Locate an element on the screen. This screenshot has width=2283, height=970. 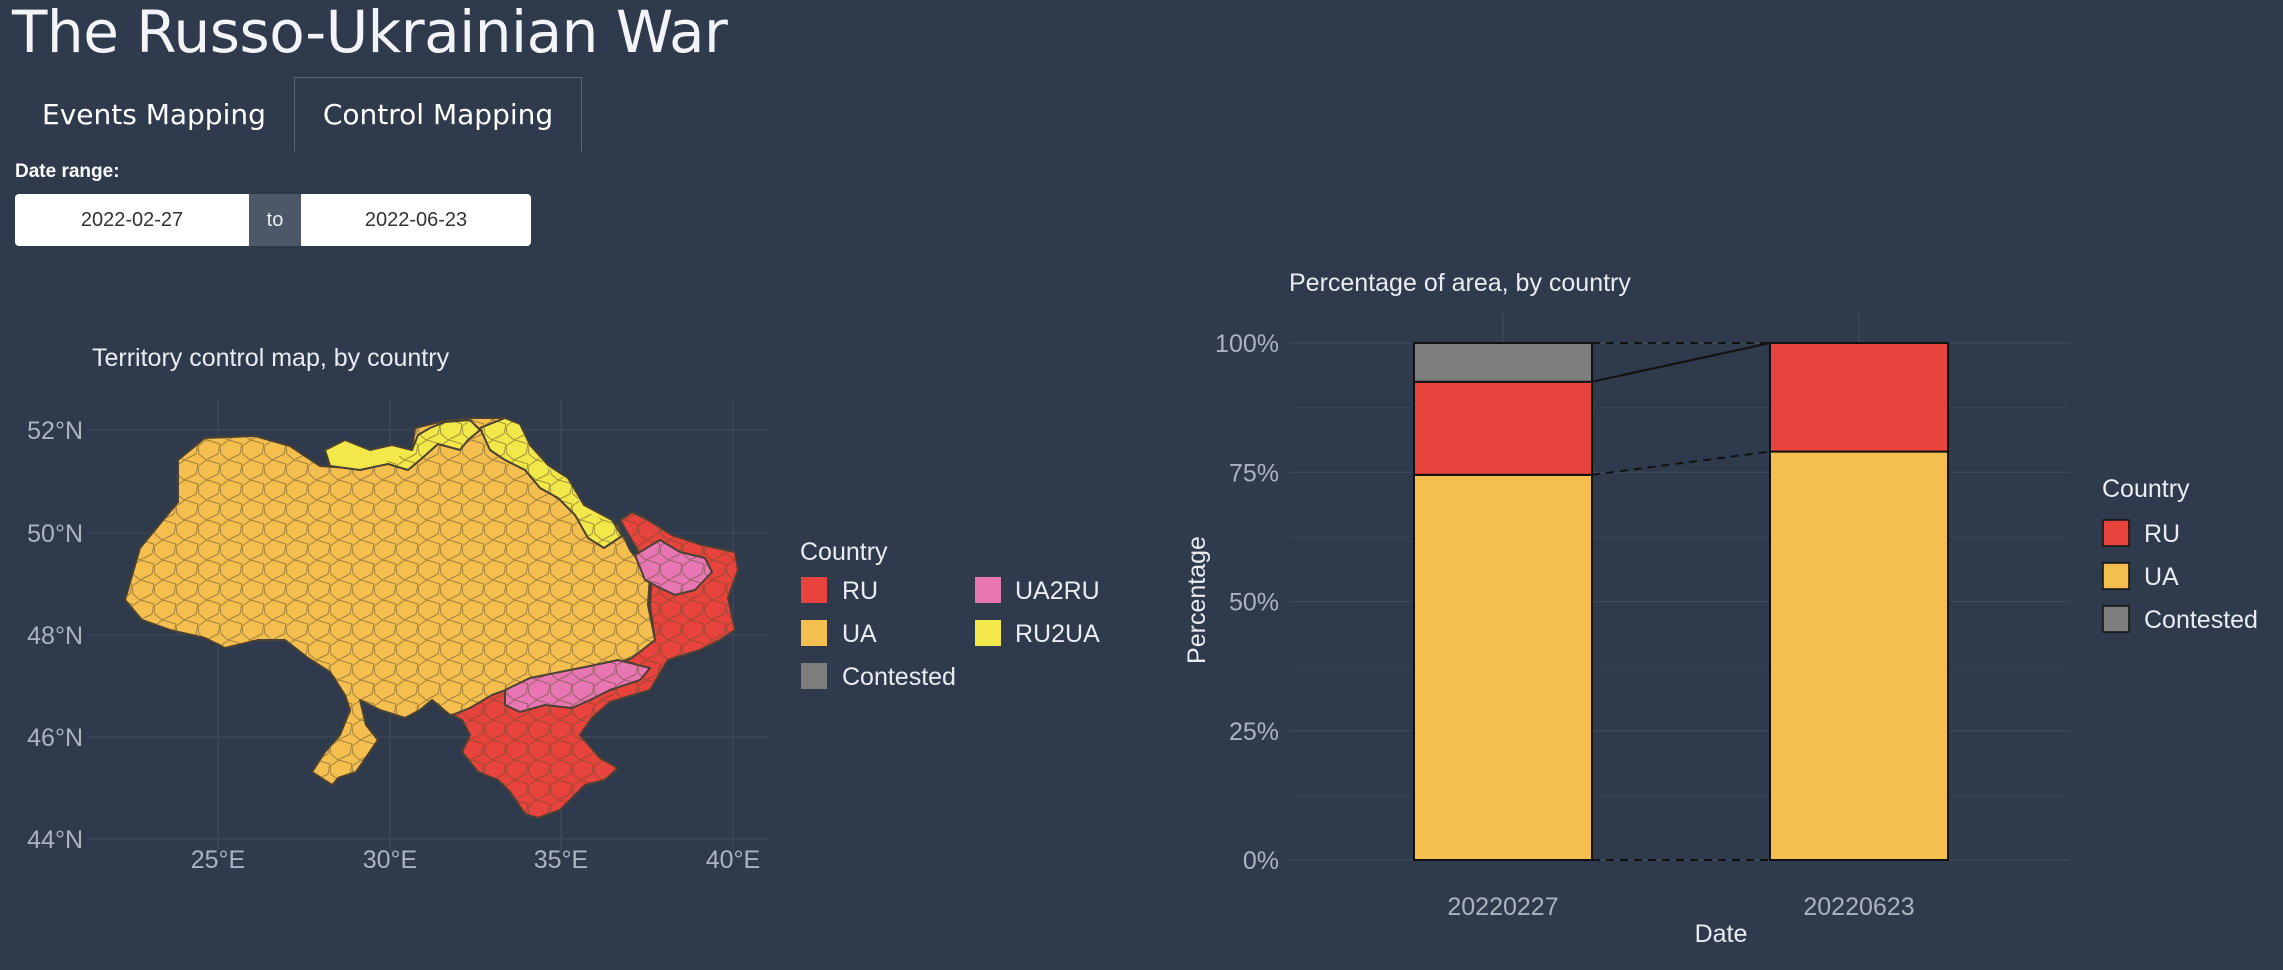
chart-connectors is located at coordinates (1681, 601).